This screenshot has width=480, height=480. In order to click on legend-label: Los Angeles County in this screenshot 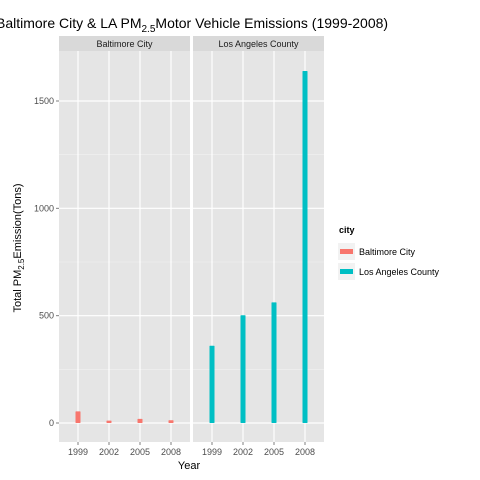, I will do `click(399, 272)`.